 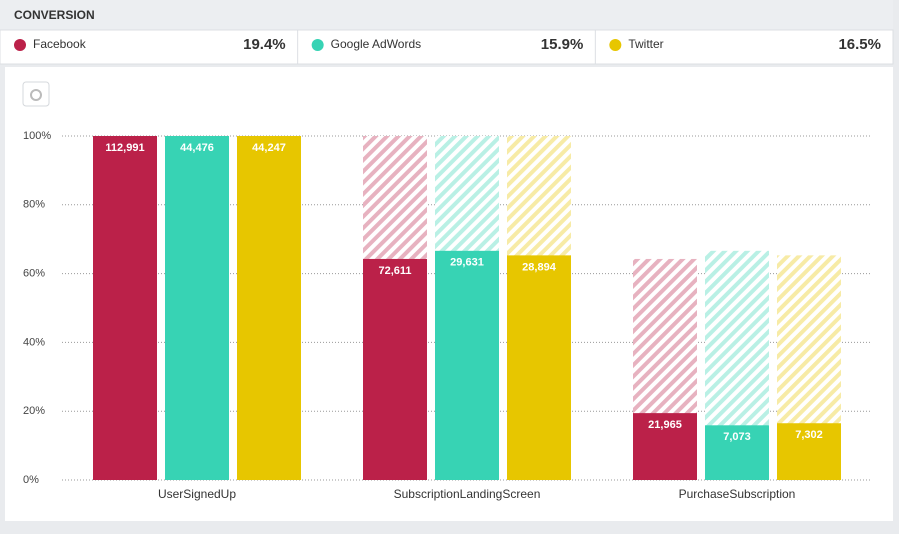 I want to click on data-label: 29,631, so click(x=467, y=263).